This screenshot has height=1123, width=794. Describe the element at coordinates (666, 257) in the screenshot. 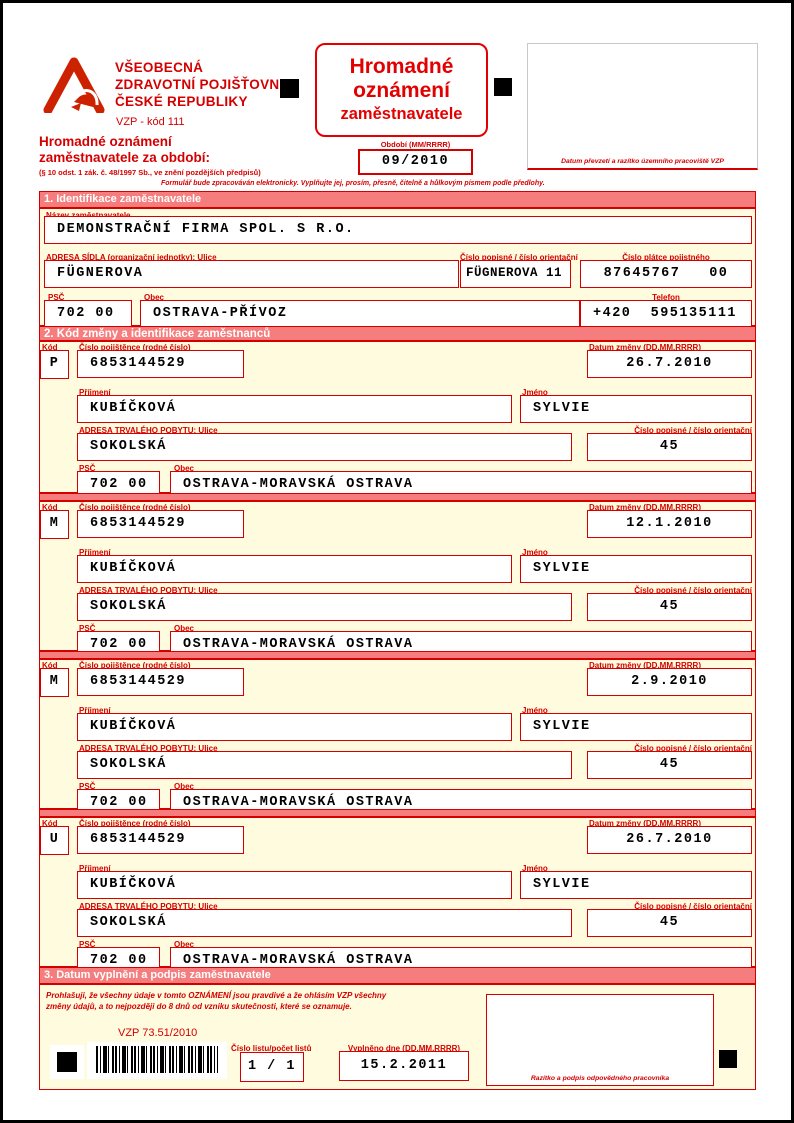

I see `payer-number-label: Číslo plátce pojistného` at that location.